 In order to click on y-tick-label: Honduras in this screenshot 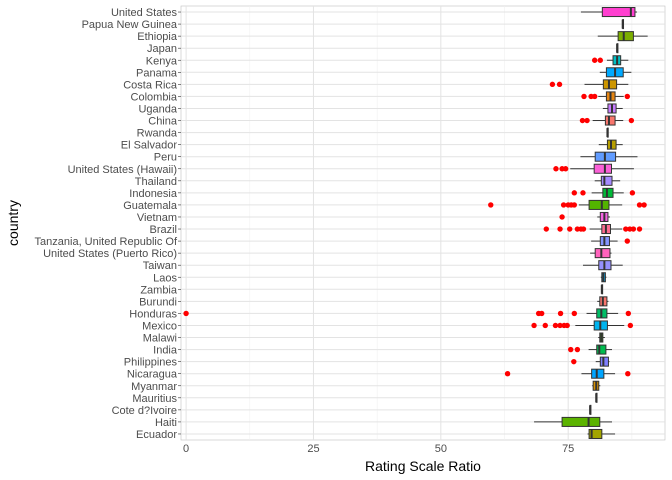, I will do `click(153, 314)`.